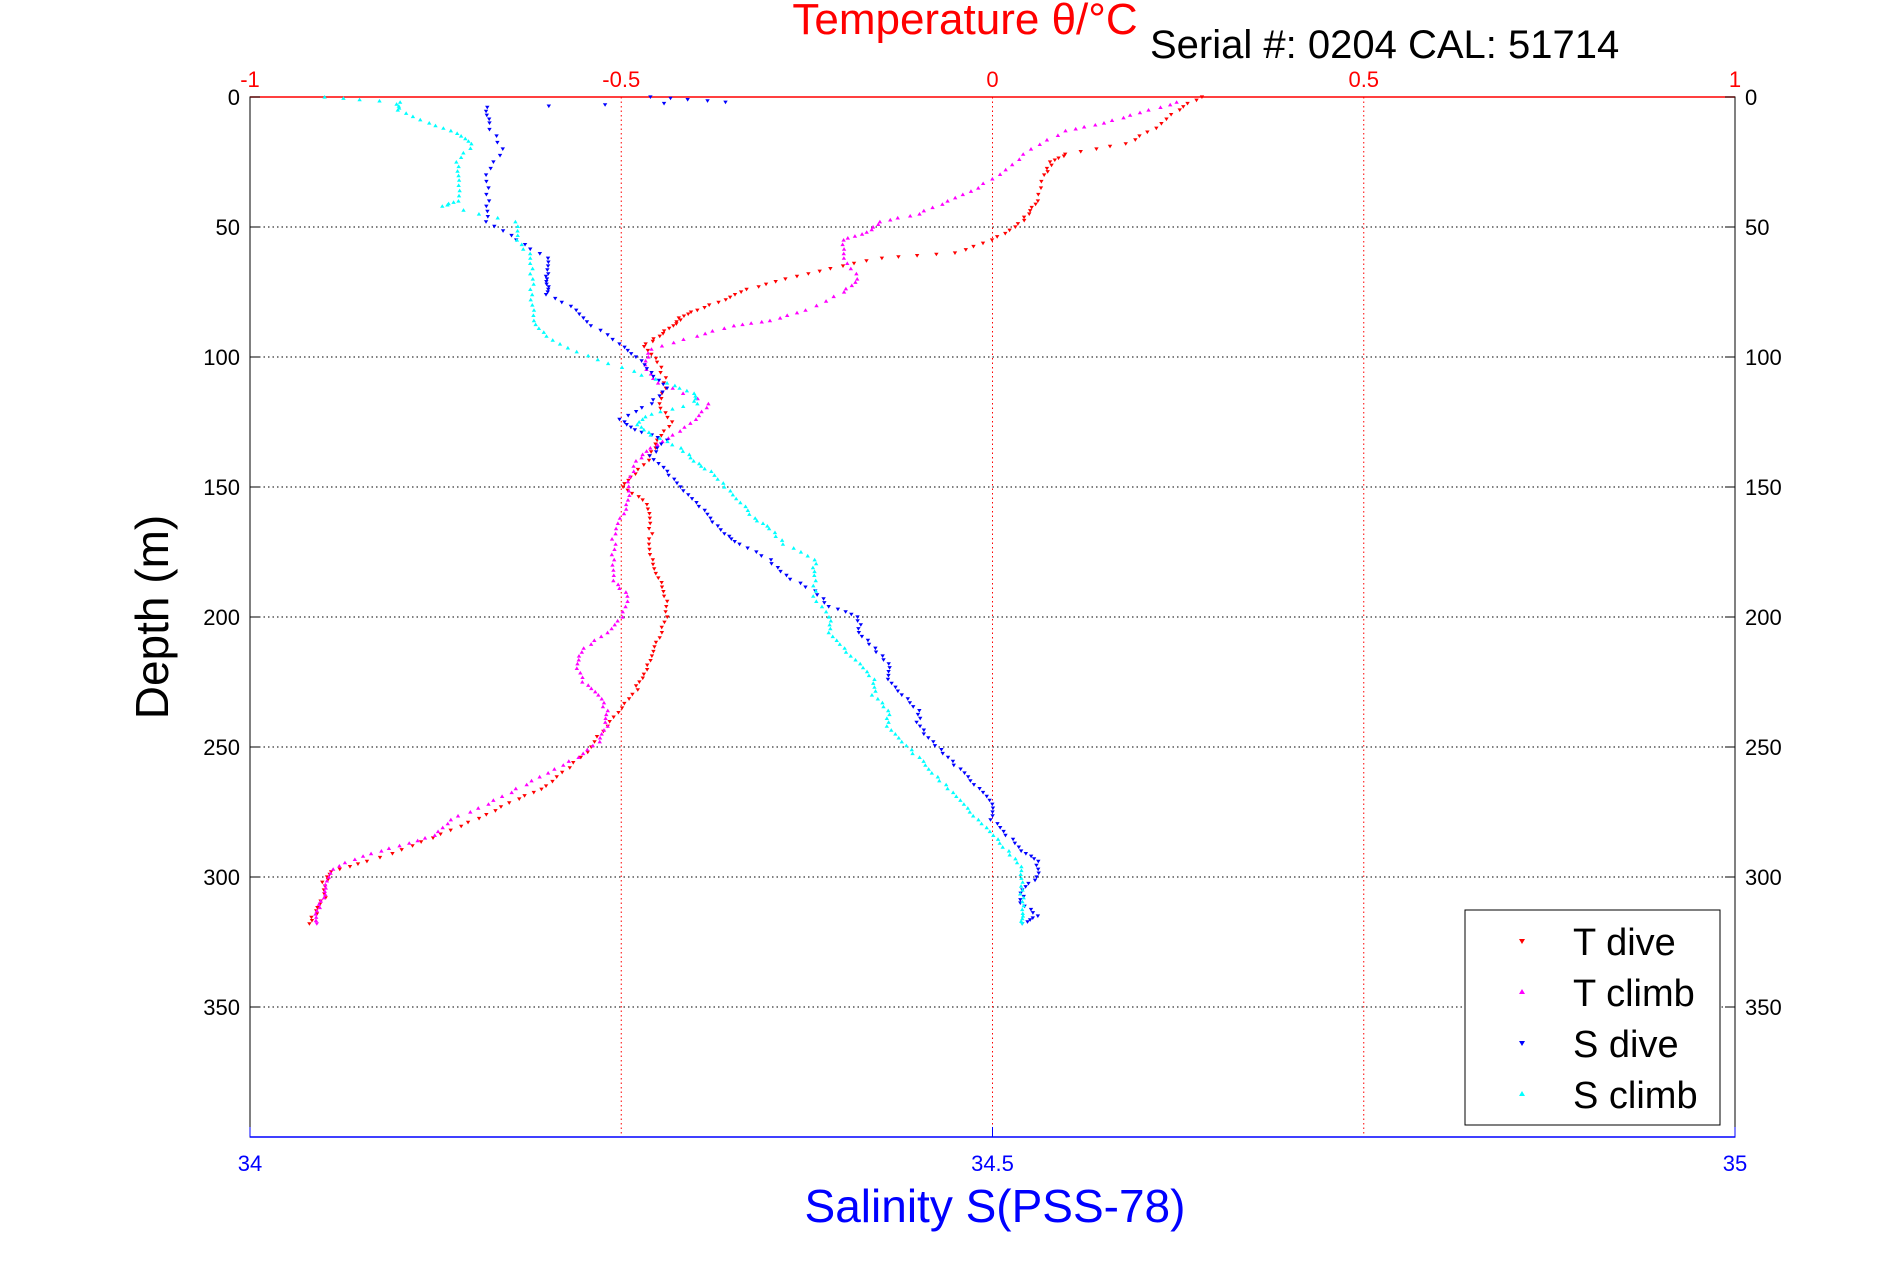  I want to click on legend-label: T dive, so click(1624, 943).